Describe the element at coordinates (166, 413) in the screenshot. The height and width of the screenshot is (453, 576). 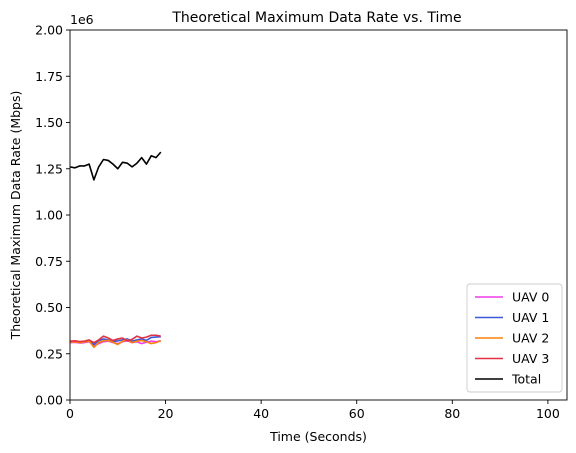
I see `x-tick-label-1: 20` at that location.